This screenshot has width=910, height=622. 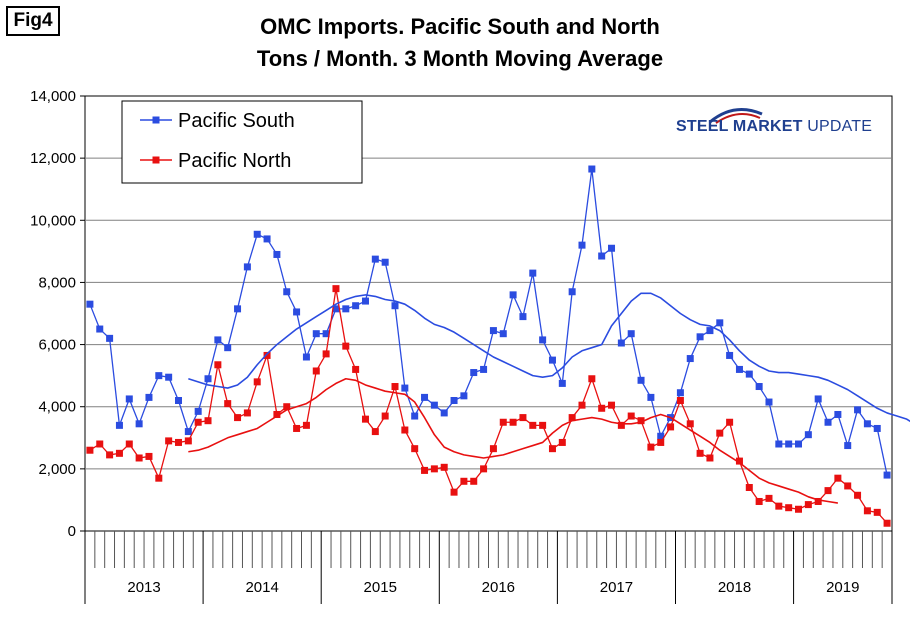 What do you see at coordinates (236, 121) in the screenshot?
I see `legend-label: Pacific South` at bounding box center [236, 121].